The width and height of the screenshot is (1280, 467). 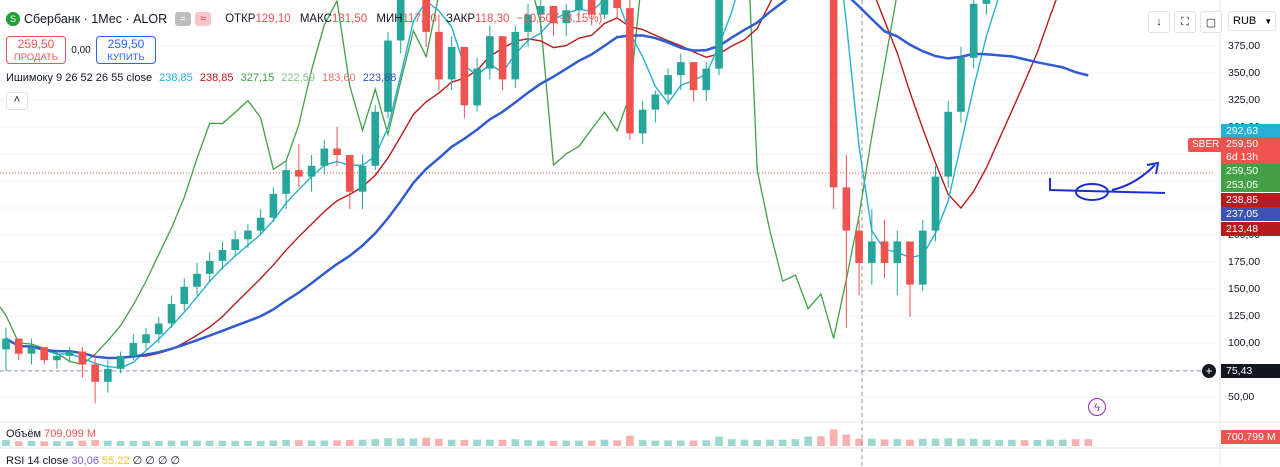 What do you see at coordinates (183, 19) in the screenshot?
I see `equals-icon: =` at bounding box center [183, 19].